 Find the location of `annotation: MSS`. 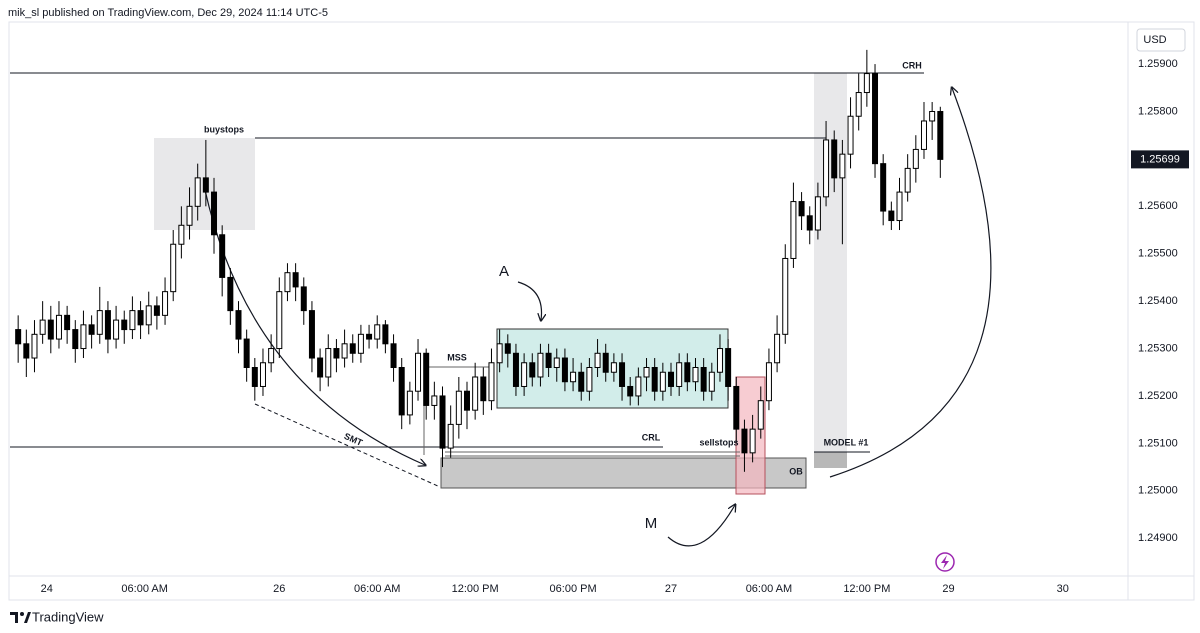

annotation: MSS is located at coordinates (457, 357).